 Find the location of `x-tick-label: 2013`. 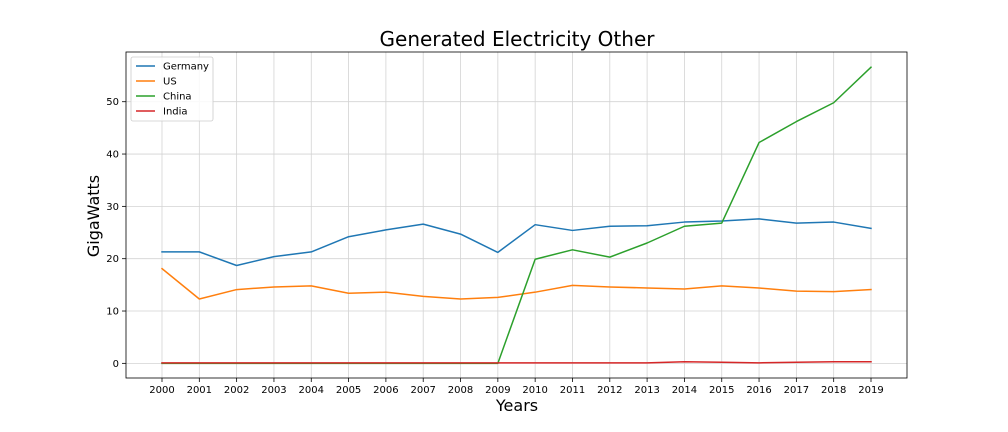

x-tick-label: 2013 is located at coordinates (646, 390).